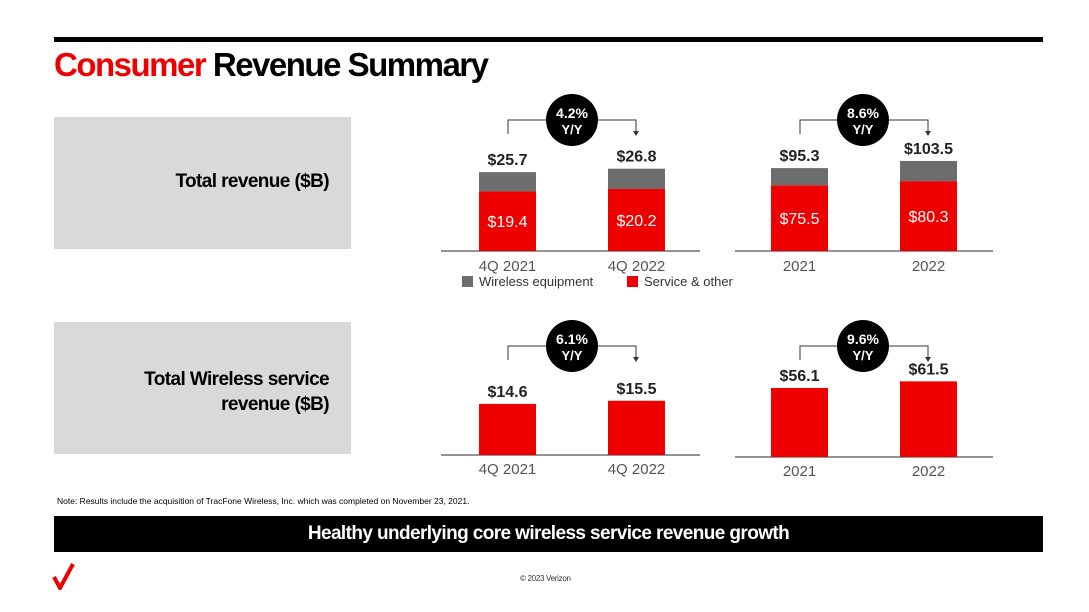  I want to click on growth-value: 4.2%, so click(572, 113).